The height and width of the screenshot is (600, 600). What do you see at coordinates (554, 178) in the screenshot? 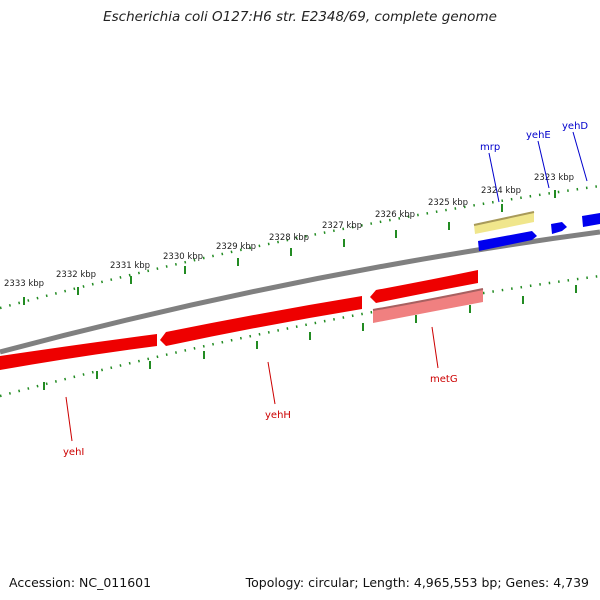
I see `kbp-label: 2323 kbp` at bounding box center [554, 178].